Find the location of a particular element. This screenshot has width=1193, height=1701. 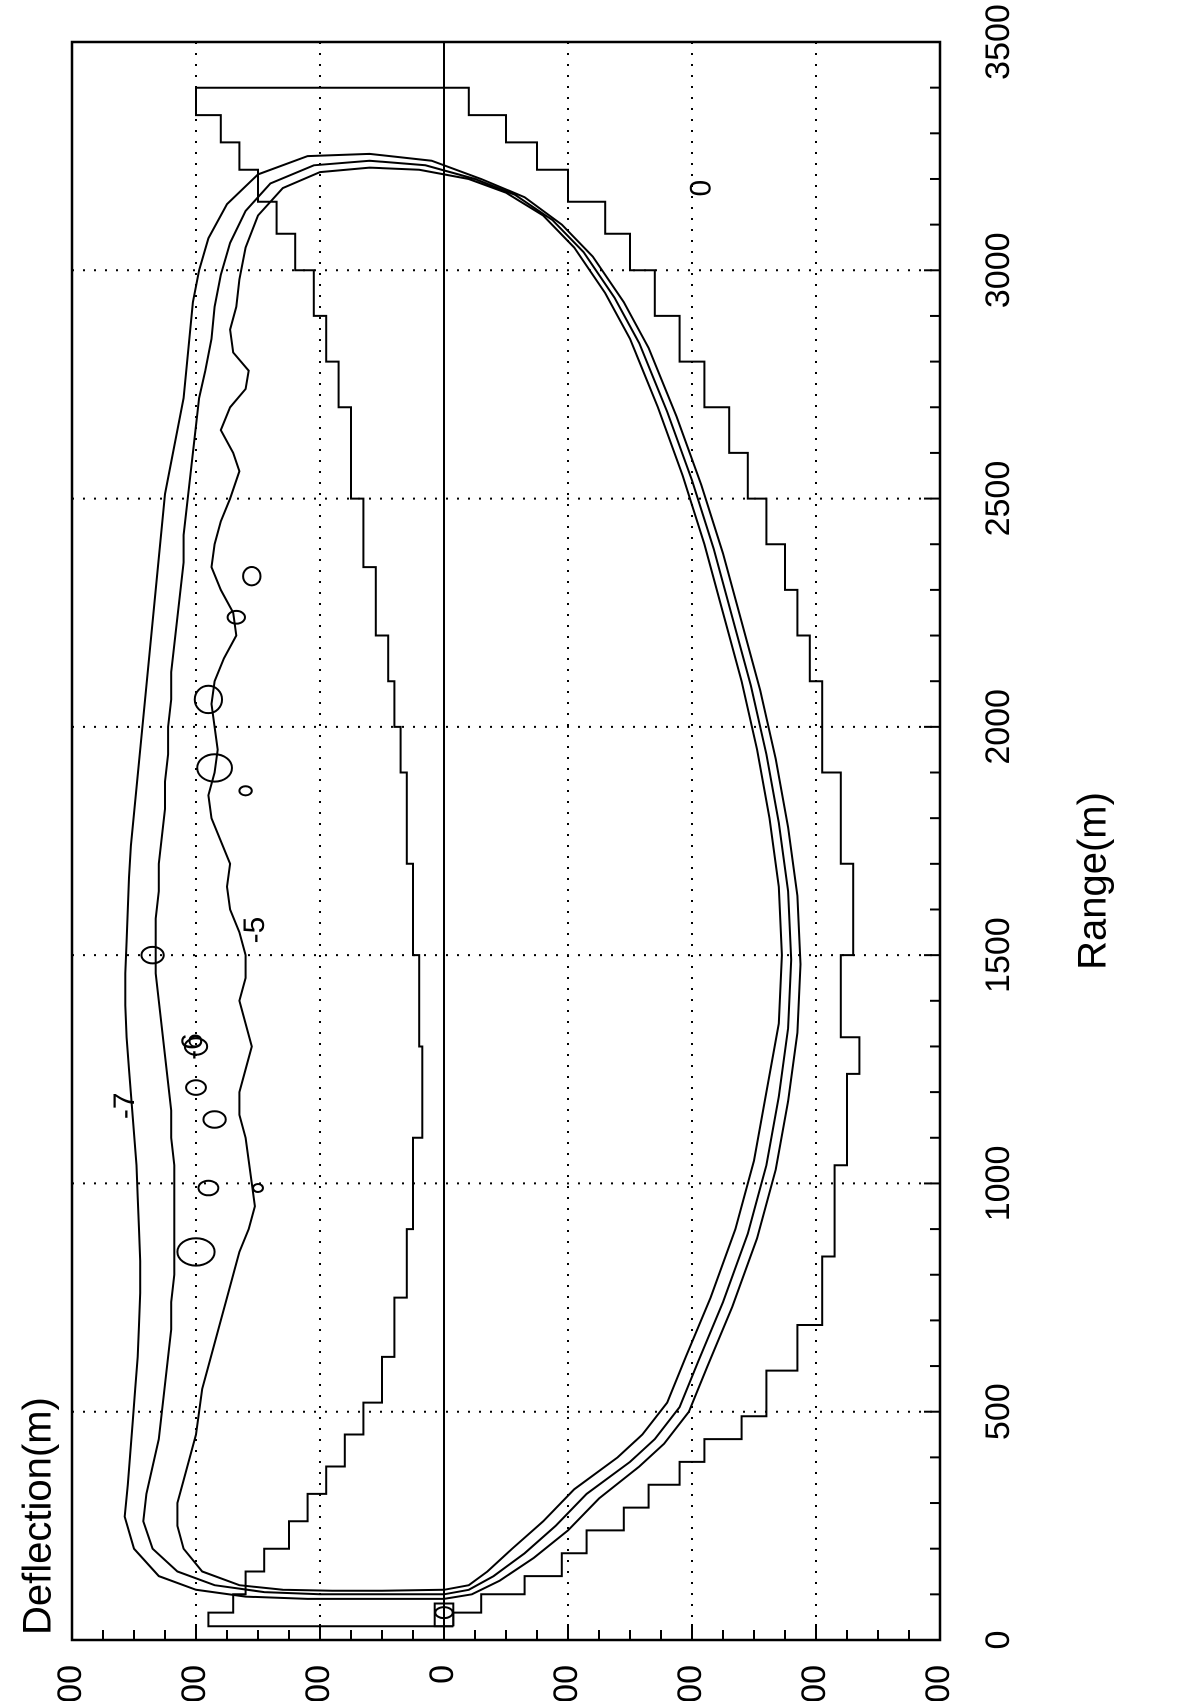

deflection-tick-label--800: -800 is located at coordinates (938, 1683).